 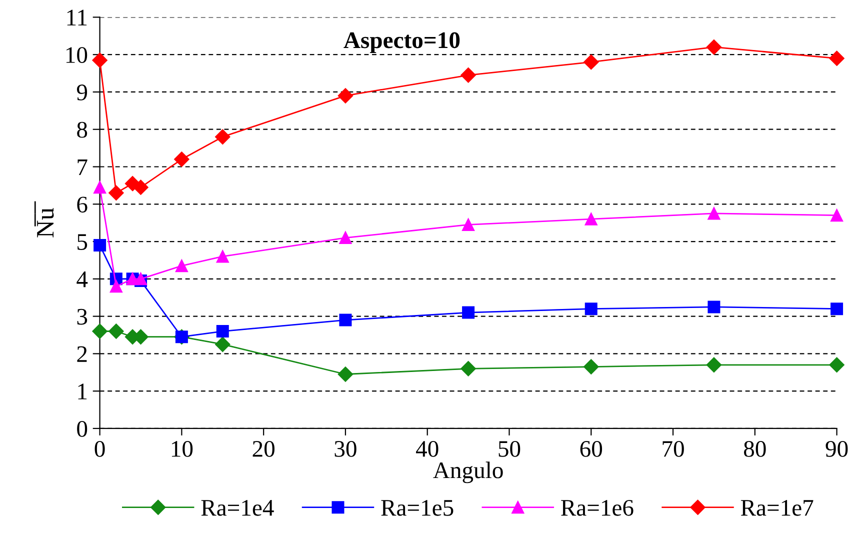 I want to click on x-tick-label: 0, so click(x=99, y=448).